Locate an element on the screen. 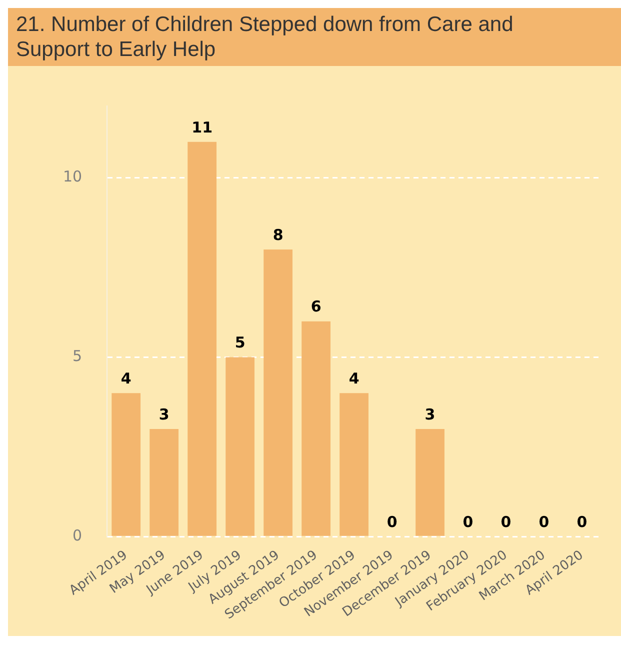 Image resolution: width=621 pixels, height=648 pixels. y-tick-label: 10 is located at coordinates (72, 177).